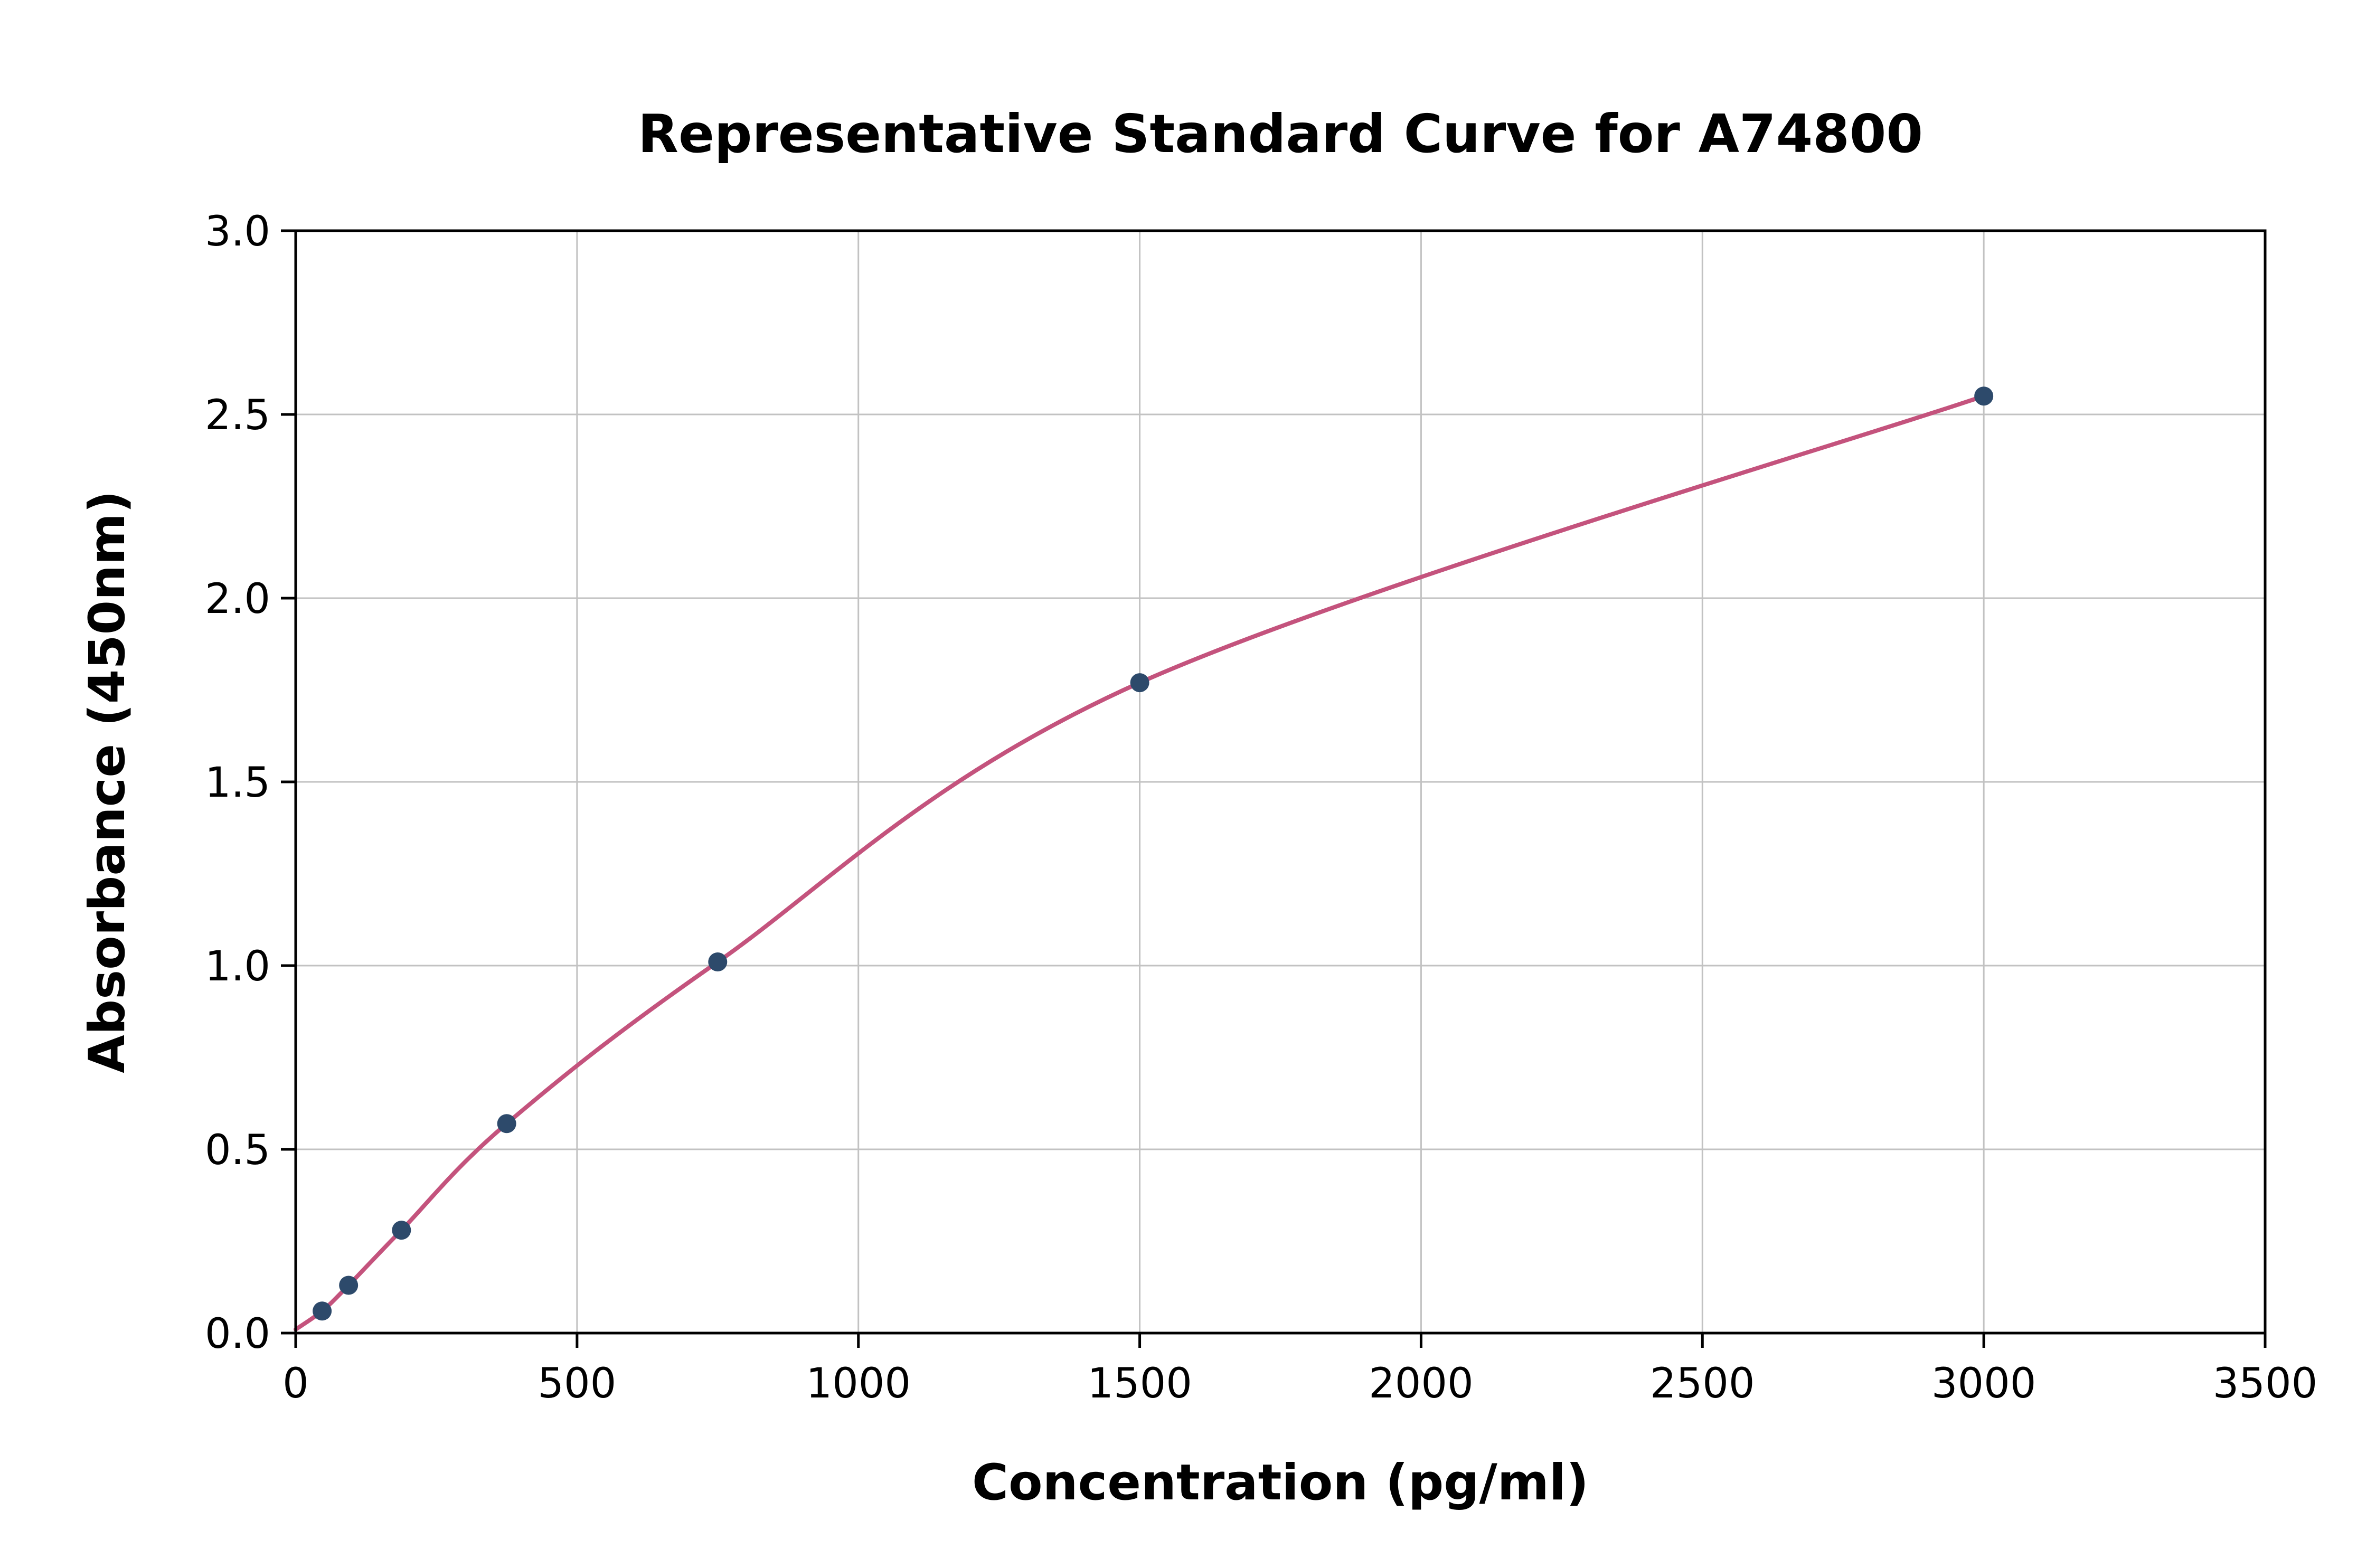 Image resolution: width=2376 pixels, height=1568 pixels. Describe the element at coordinates (108, 781) in the screenshot. I see `y-axis-label: Absorbance (450nm)` at that location.